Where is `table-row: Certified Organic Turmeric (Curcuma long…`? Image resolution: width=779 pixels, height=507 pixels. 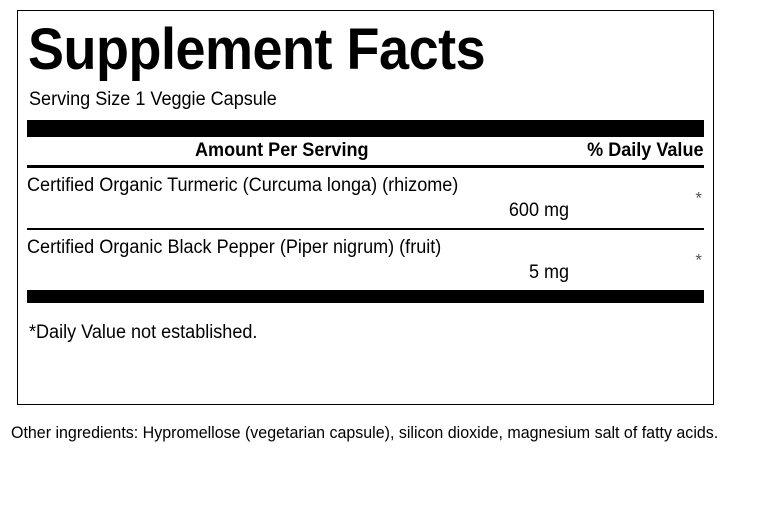 table-row: Certified Organic Turmeric (Curcuma long… is located at coordinates (365, 198).